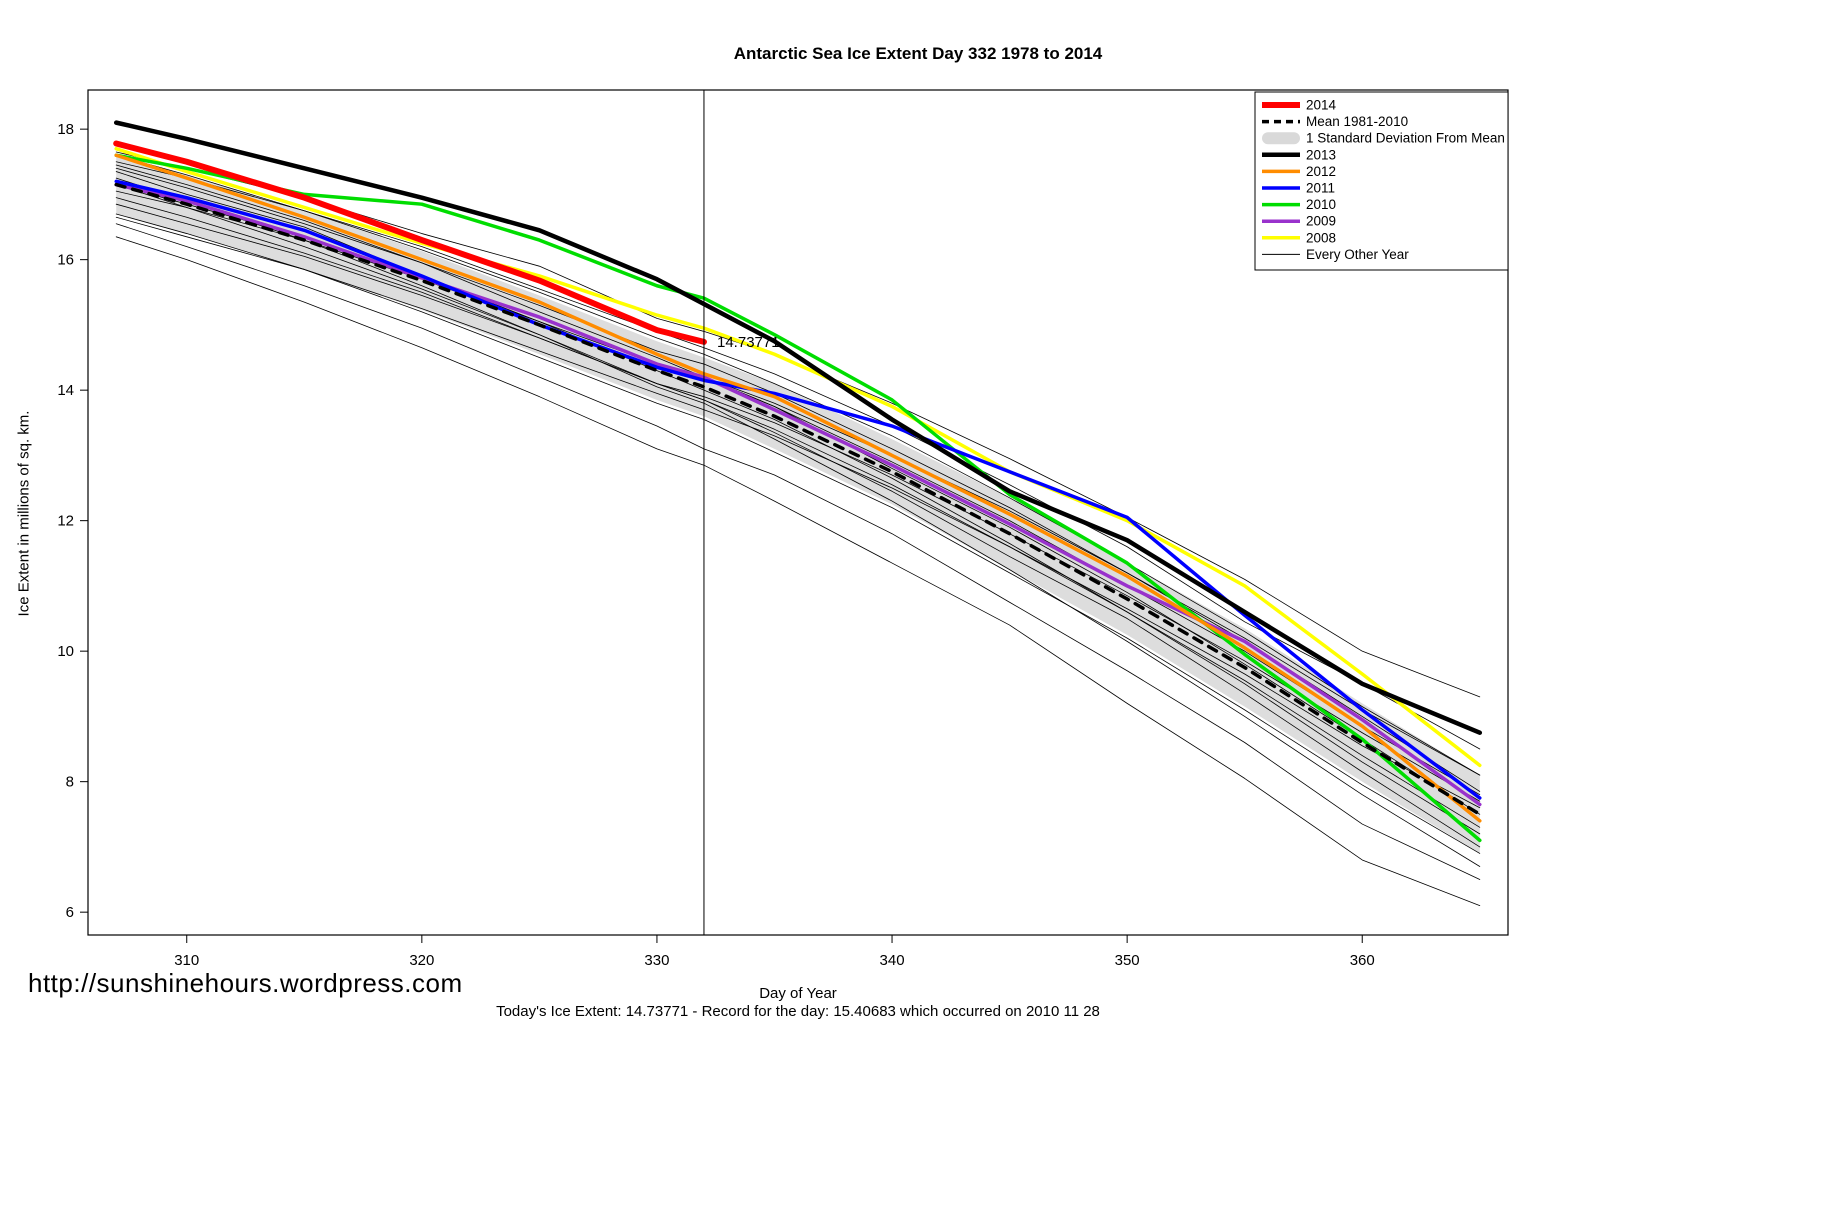 The width and height of the screenshot is (1836, 1223). I want to click on legend-label: 2013, so click(1321, 154).